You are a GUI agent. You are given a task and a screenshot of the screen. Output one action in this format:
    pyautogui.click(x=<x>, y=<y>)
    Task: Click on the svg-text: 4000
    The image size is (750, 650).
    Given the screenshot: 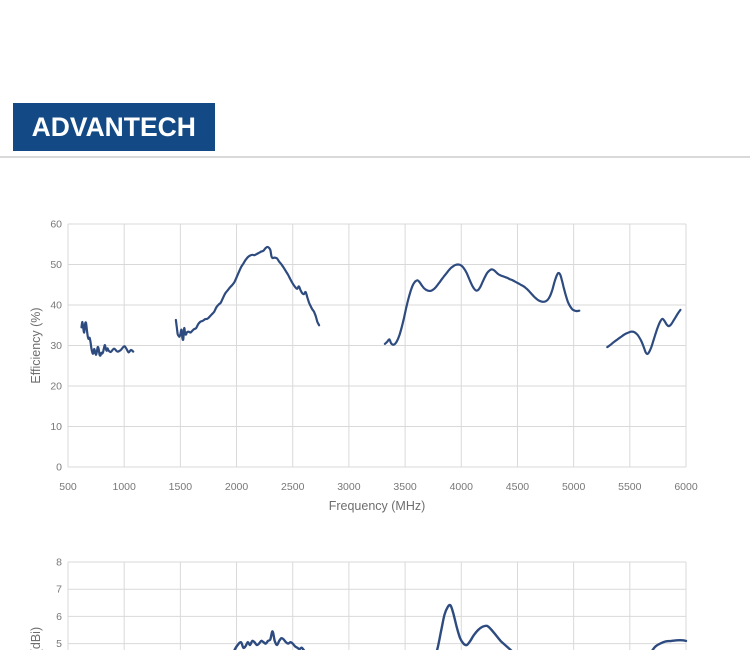 What is the action you would take?
    pyautogui.click(x=462, y=487)
    